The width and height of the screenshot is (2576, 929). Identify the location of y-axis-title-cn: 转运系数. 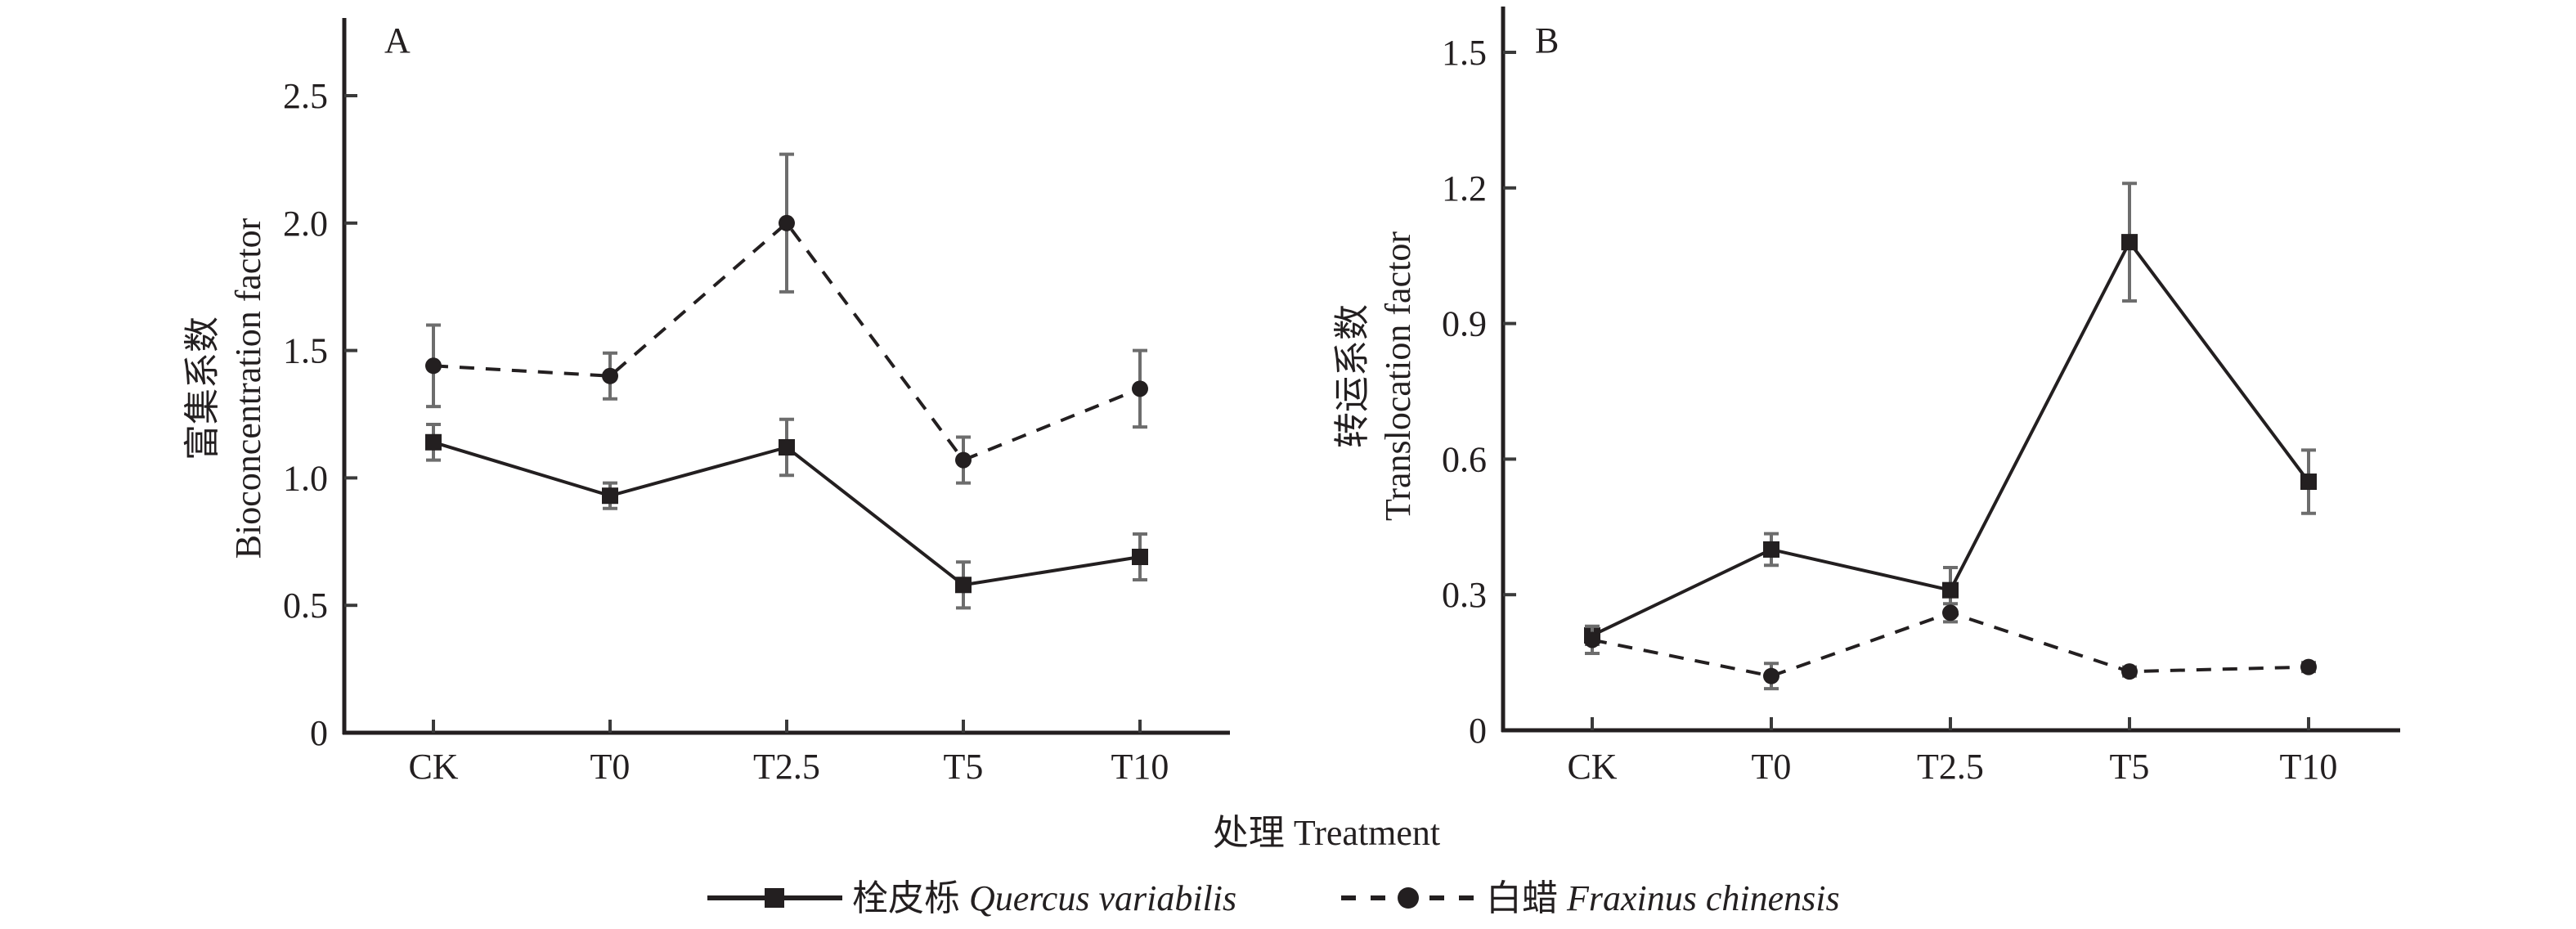
(1352, 376).